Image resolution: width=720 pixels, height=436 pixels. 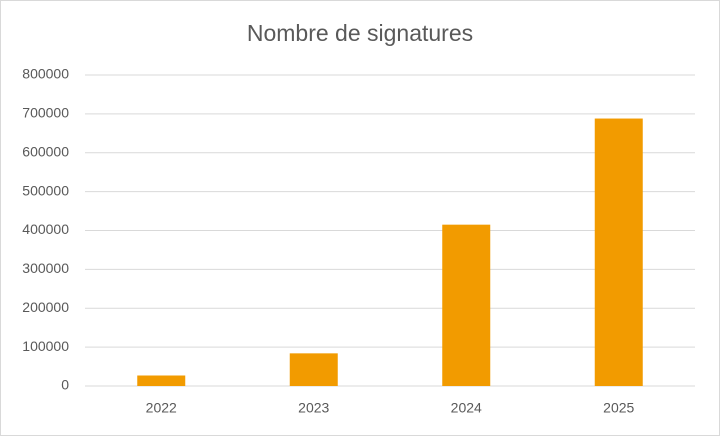 What do you see at coordinates (45, 190) in the screenshot?
I see `y-tick-label: 500000` at bounding box center [45, 190].